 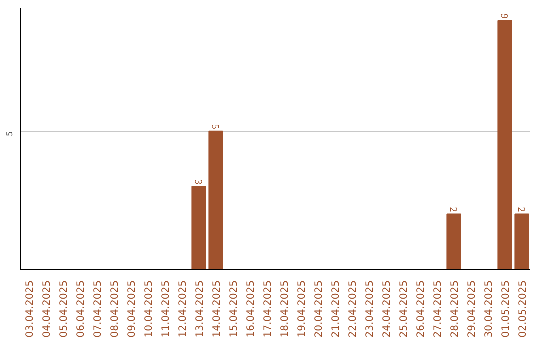 What do you see at coordinates (215, 127) in the screenshot?
I see `data-label: 5` at bounding box center [215, 127].